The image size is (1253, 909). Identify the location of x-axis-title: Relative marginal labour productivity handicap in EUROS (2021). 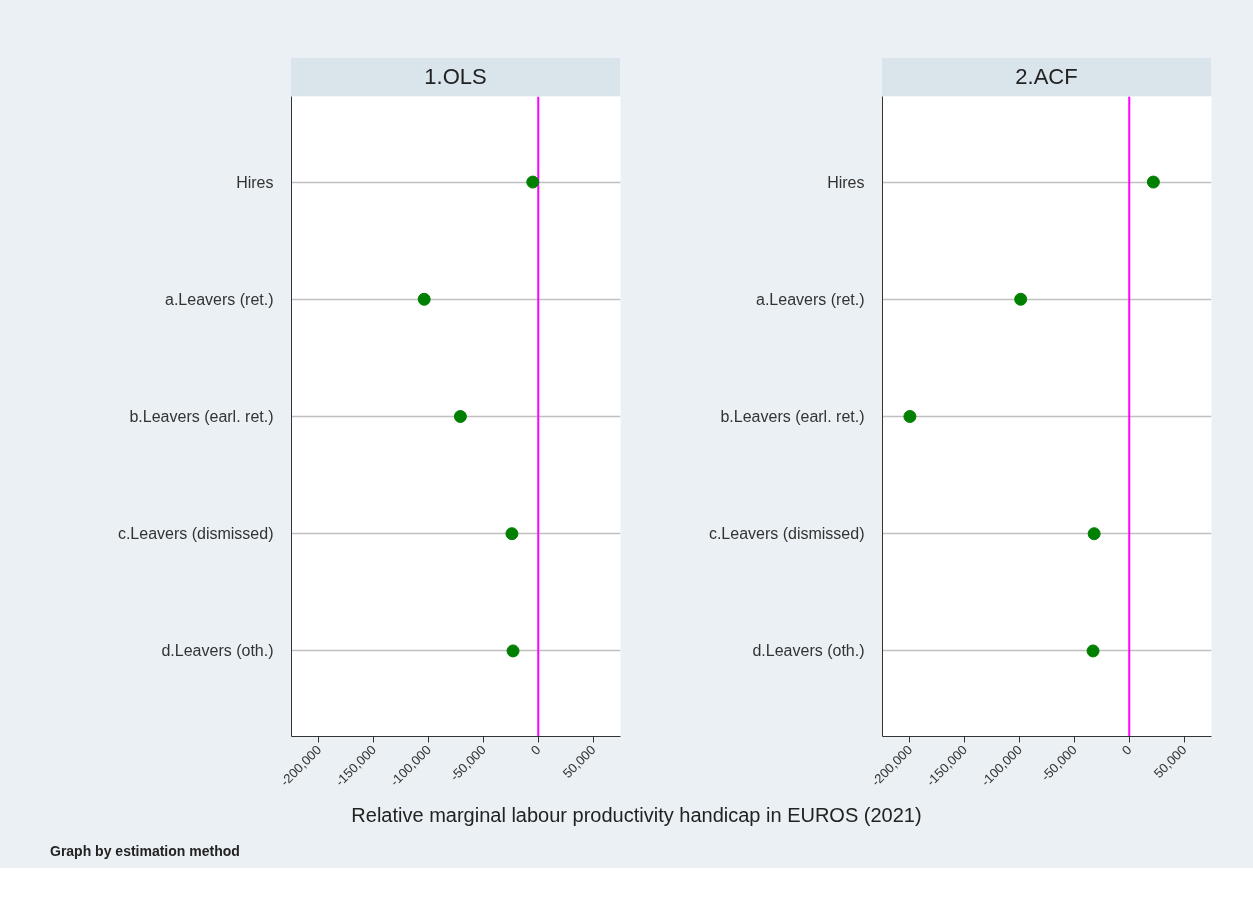
(636, 815).